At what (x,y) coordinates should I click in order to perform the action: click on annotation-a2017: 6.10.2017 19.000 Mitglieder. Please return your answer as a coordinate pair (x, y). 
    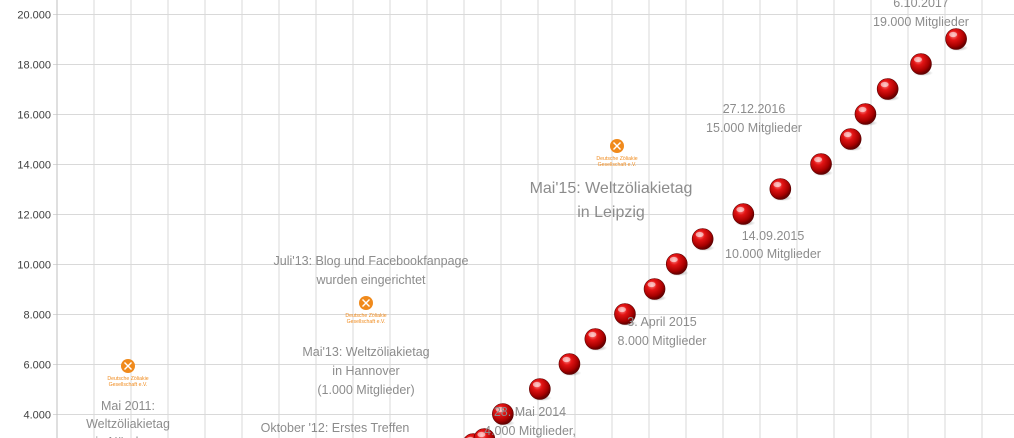
    Looking at the image, I should click on (921, 14).